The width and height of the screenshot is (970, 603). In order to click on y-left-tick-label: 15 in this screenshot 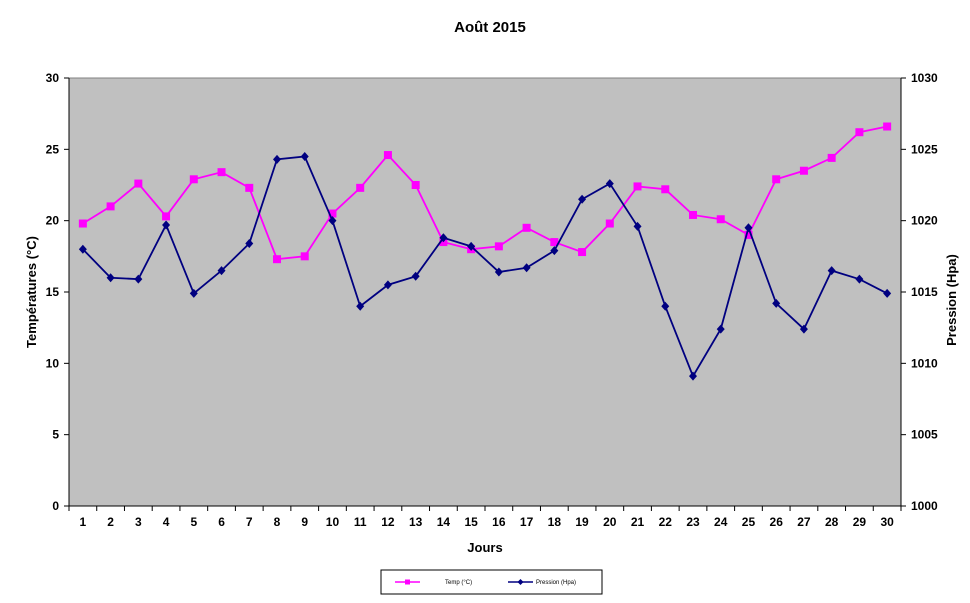, I will do `click(53, 292)`.